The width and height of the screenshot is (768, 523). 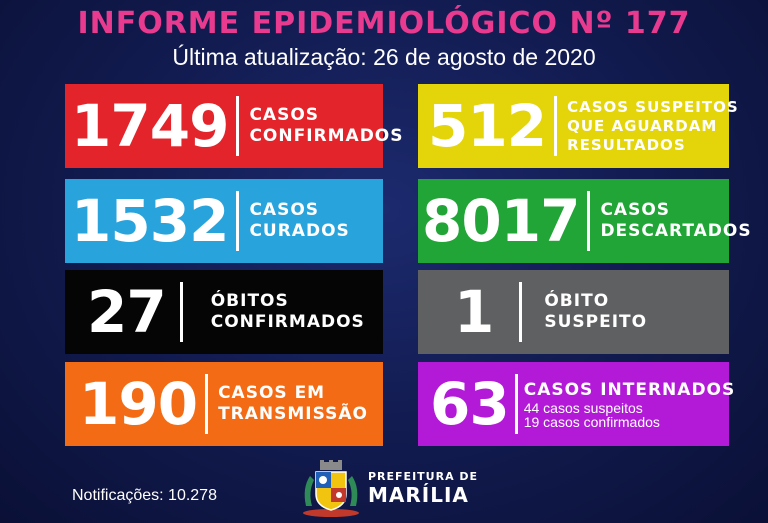 What do you see at coordinates (150, 221) in the screenshot?
I see `recovered-cases-value: 1532` at bounding box center [150, 221].